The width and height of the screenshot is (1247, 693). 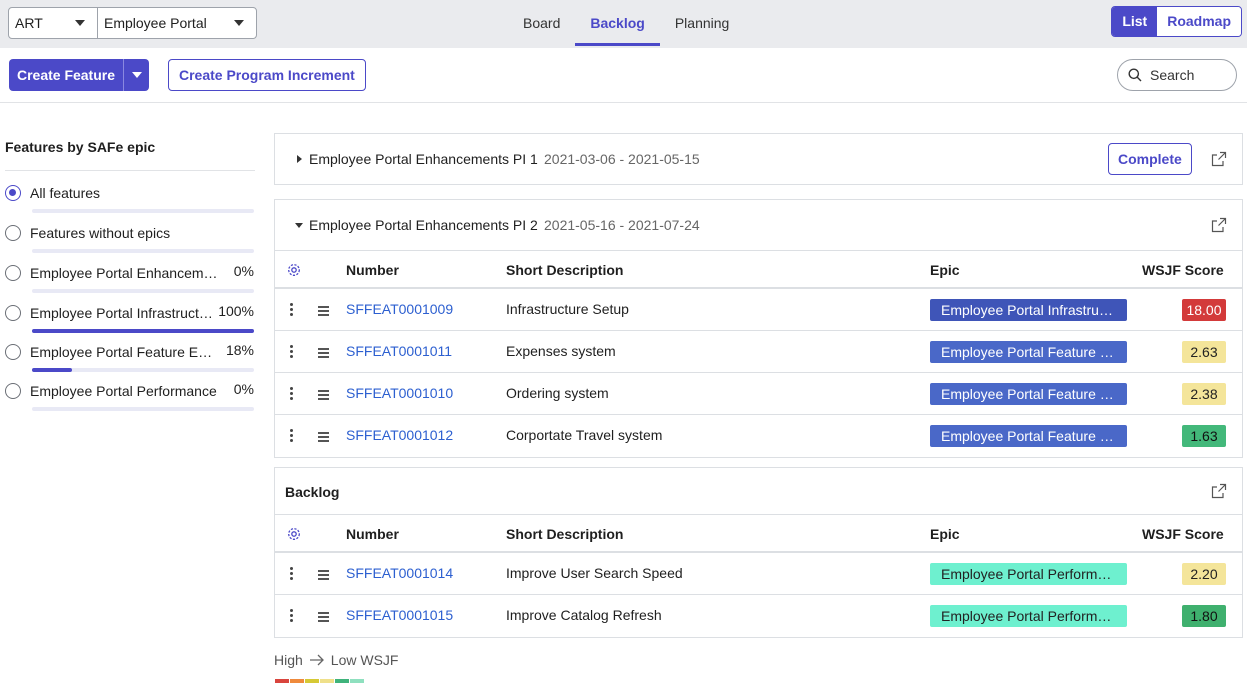 What do you see at coordinates (1177, 75) in the screenshot?
I see `search-input: Search` at bounding box center [1177, 75].